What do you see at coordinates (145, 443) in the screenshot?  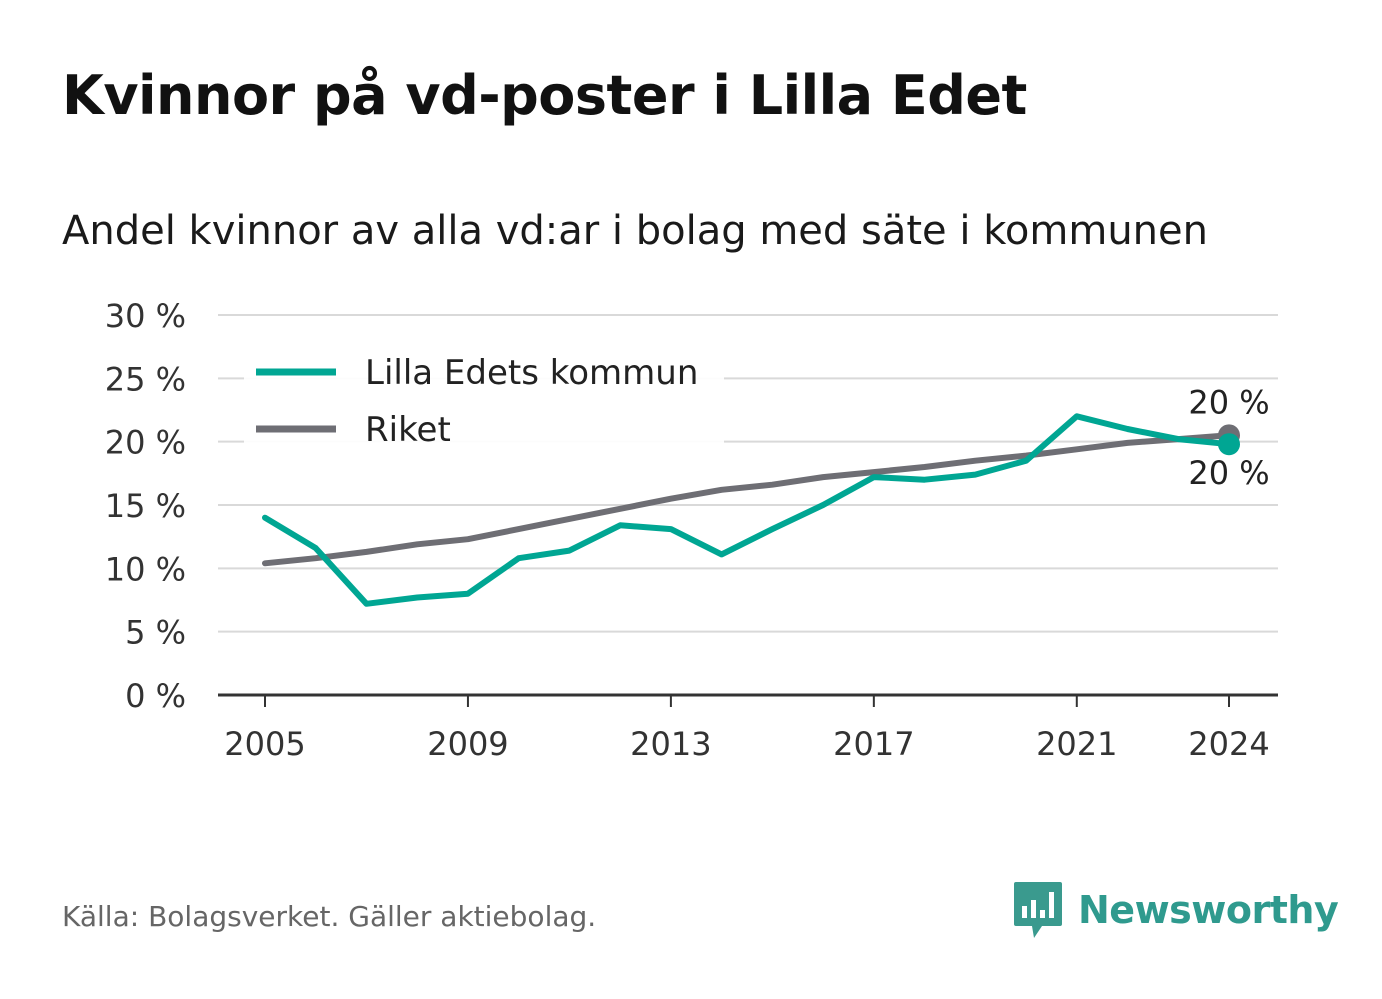 I see `y-tick-label: 20 %` at bounding box center [145, 443].